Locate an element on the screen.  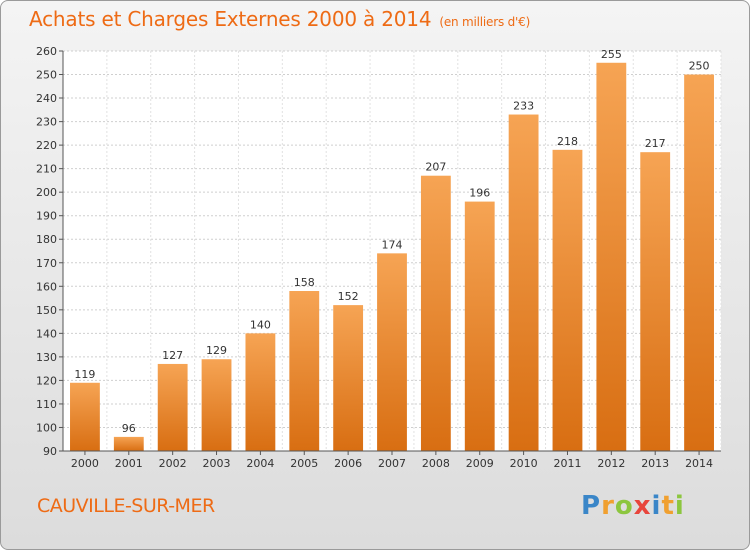
bar-value-label: 233 is located at coordinates (523, 106).